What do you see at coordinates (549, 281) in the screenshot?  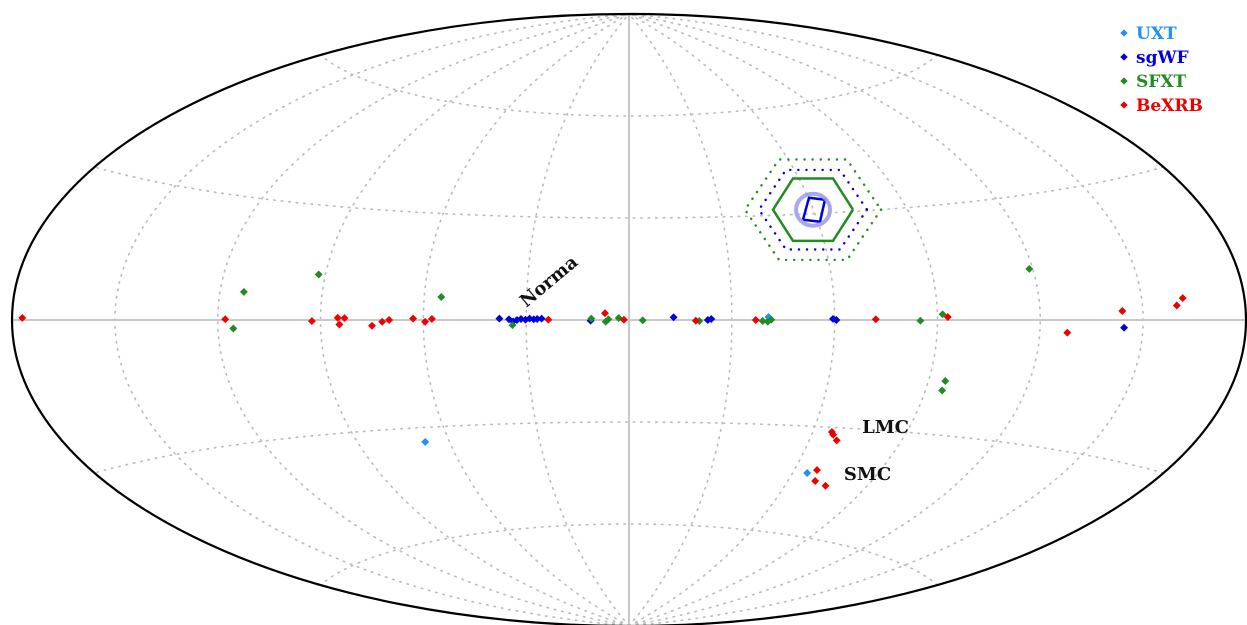 I see `annotation-norma: Norma` at bounding box center [549, 281].